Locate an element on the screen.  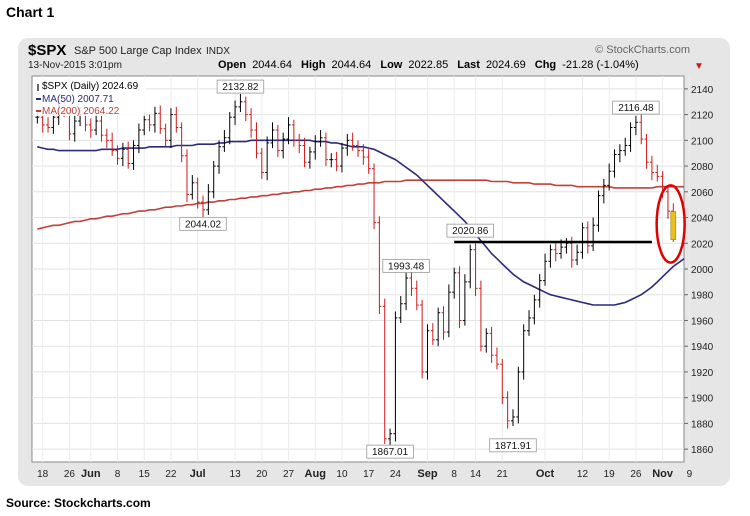
high-value: 2044.64 is located at coordinates (352, 65).